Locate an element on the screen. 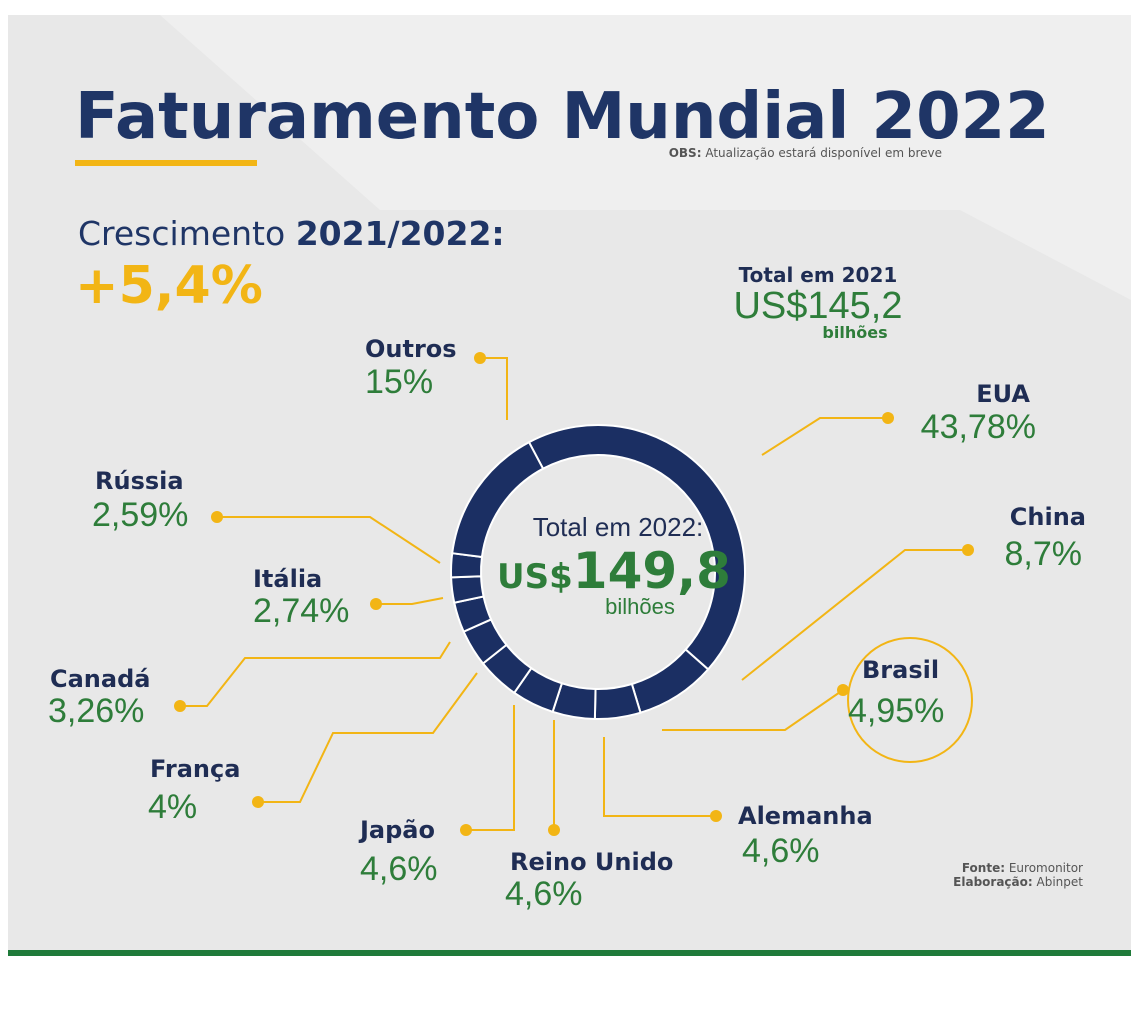 This screenshot has height=1025, width=1131. category-label: Japão is located at coordinates (396, 830).